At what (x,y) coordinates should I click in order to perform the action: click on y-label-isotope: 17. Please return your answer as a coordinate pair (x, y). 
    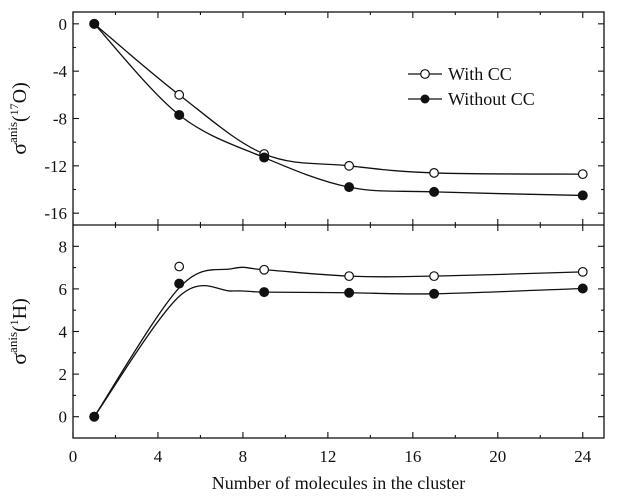
    Looking at the image, I should click on (14, 109).